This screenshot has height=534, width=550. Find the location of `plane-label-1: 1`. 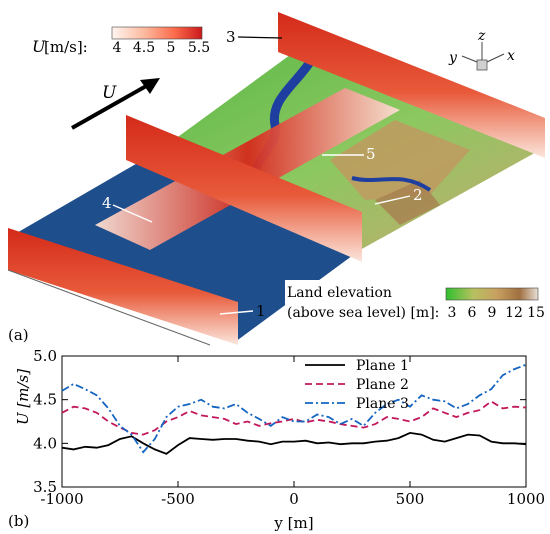

plane-label-1: 1 is located at coordinates (261, 311).